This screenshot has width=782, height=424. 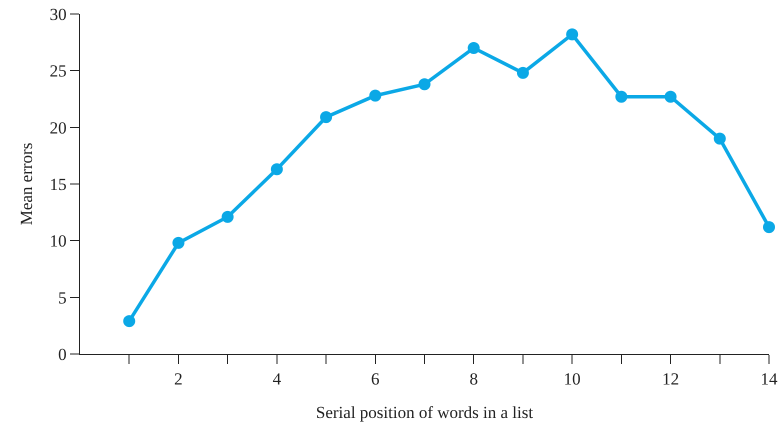 What do you see at coordinates (62, 354) in the screenshot?
I see `y-tick-label: 0` at bounding box center [62, 354].